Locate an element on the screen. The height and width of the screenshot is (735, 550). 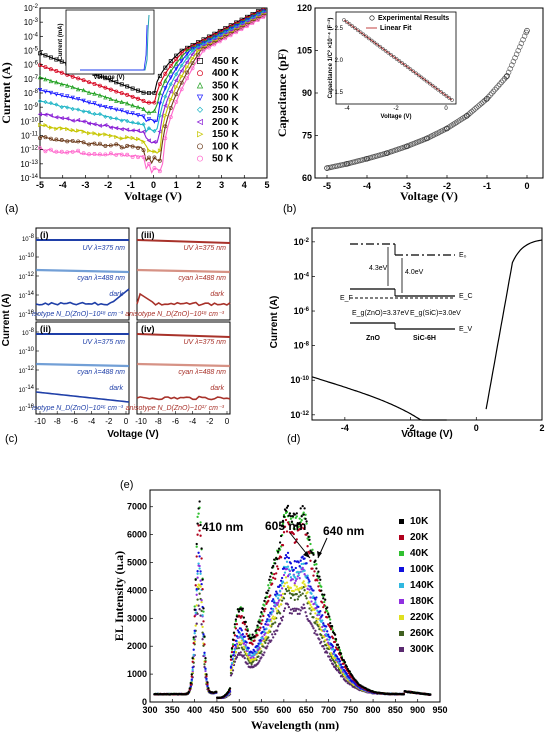
panel-e-xtick-label: 400 is located at coordinates (194, 710).